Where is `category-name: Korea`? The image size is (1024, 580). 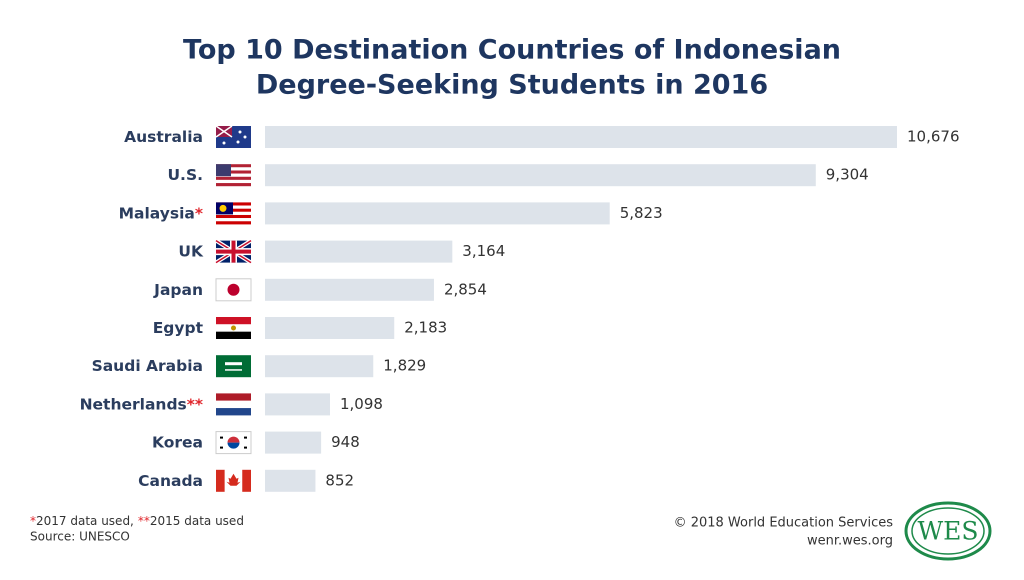 category-name: Korea is located at coordinates (177, 442).